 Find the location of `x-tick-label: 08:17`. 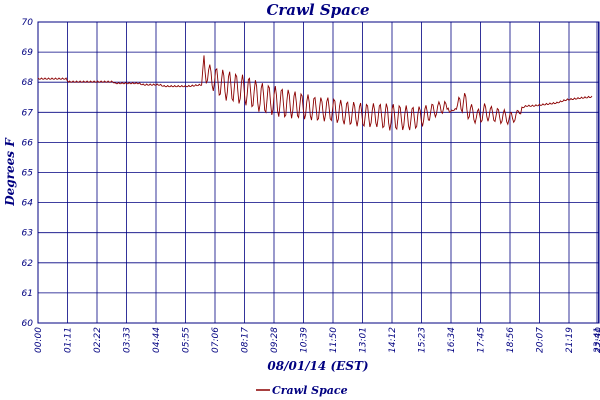

x-tick-label: 08:17 is located at coordinates (246, 340).